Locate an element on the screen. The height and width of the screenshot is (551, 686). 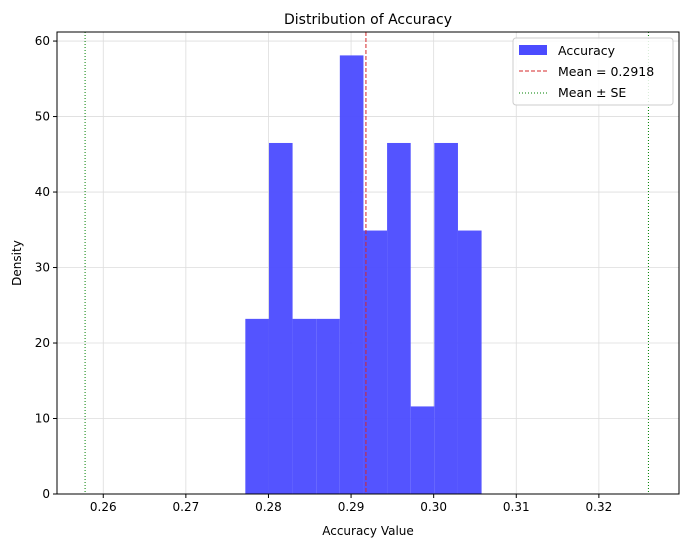
legend-label-se: Mean ± SE is located at coordinates (592, 92).